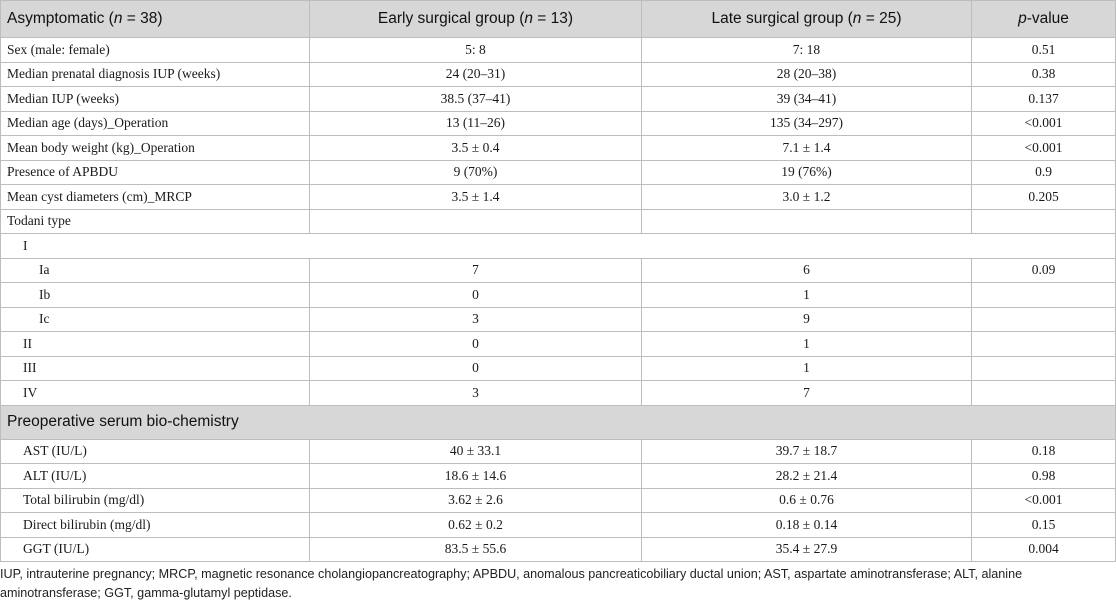 This screenshot has width=1116, height=616. What do you see at coordinates (806, 221) in the screenshot?
I see `late-value` at bounding box center [806, 221].